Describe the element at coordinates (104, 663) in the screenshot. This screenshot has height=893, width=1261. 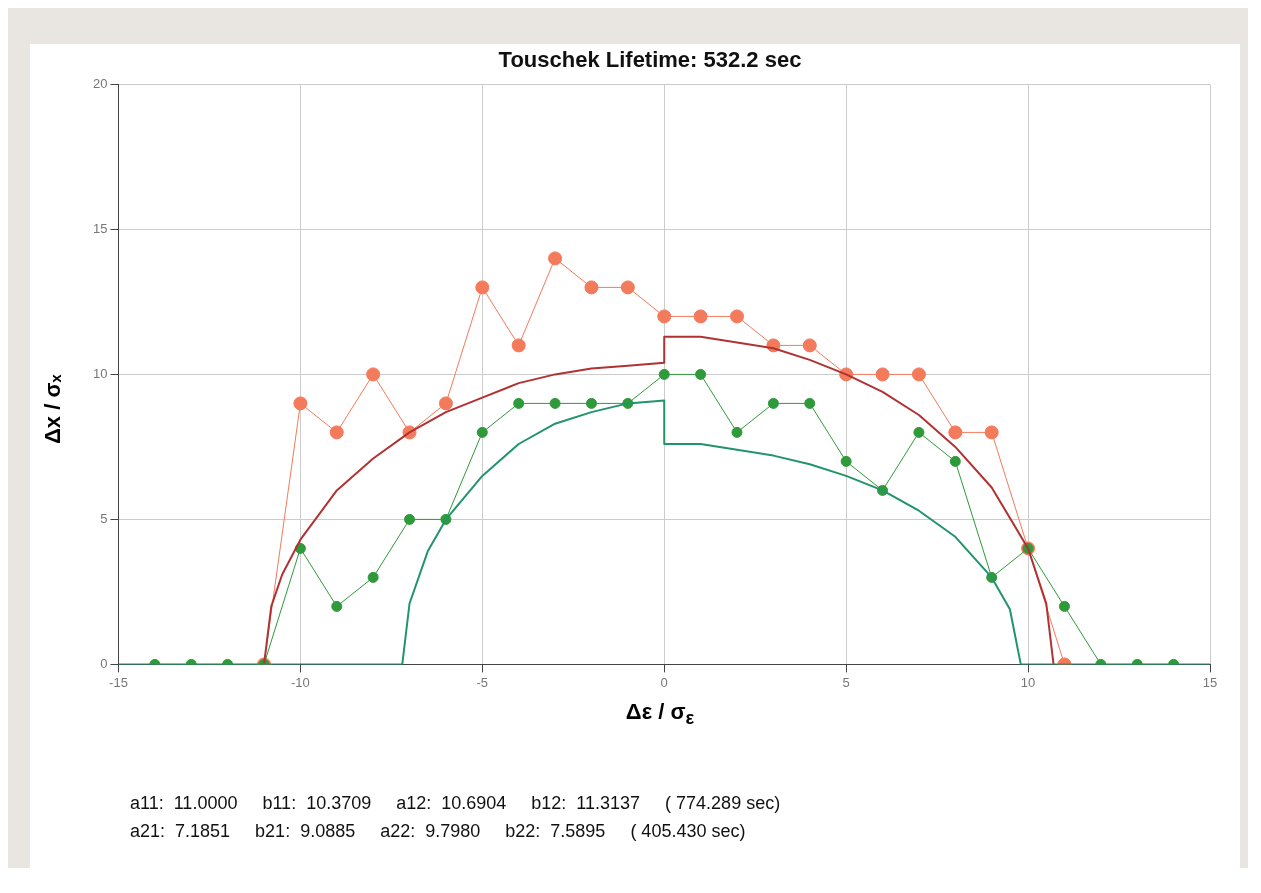
I see `y-tick-label: 0` at that location.